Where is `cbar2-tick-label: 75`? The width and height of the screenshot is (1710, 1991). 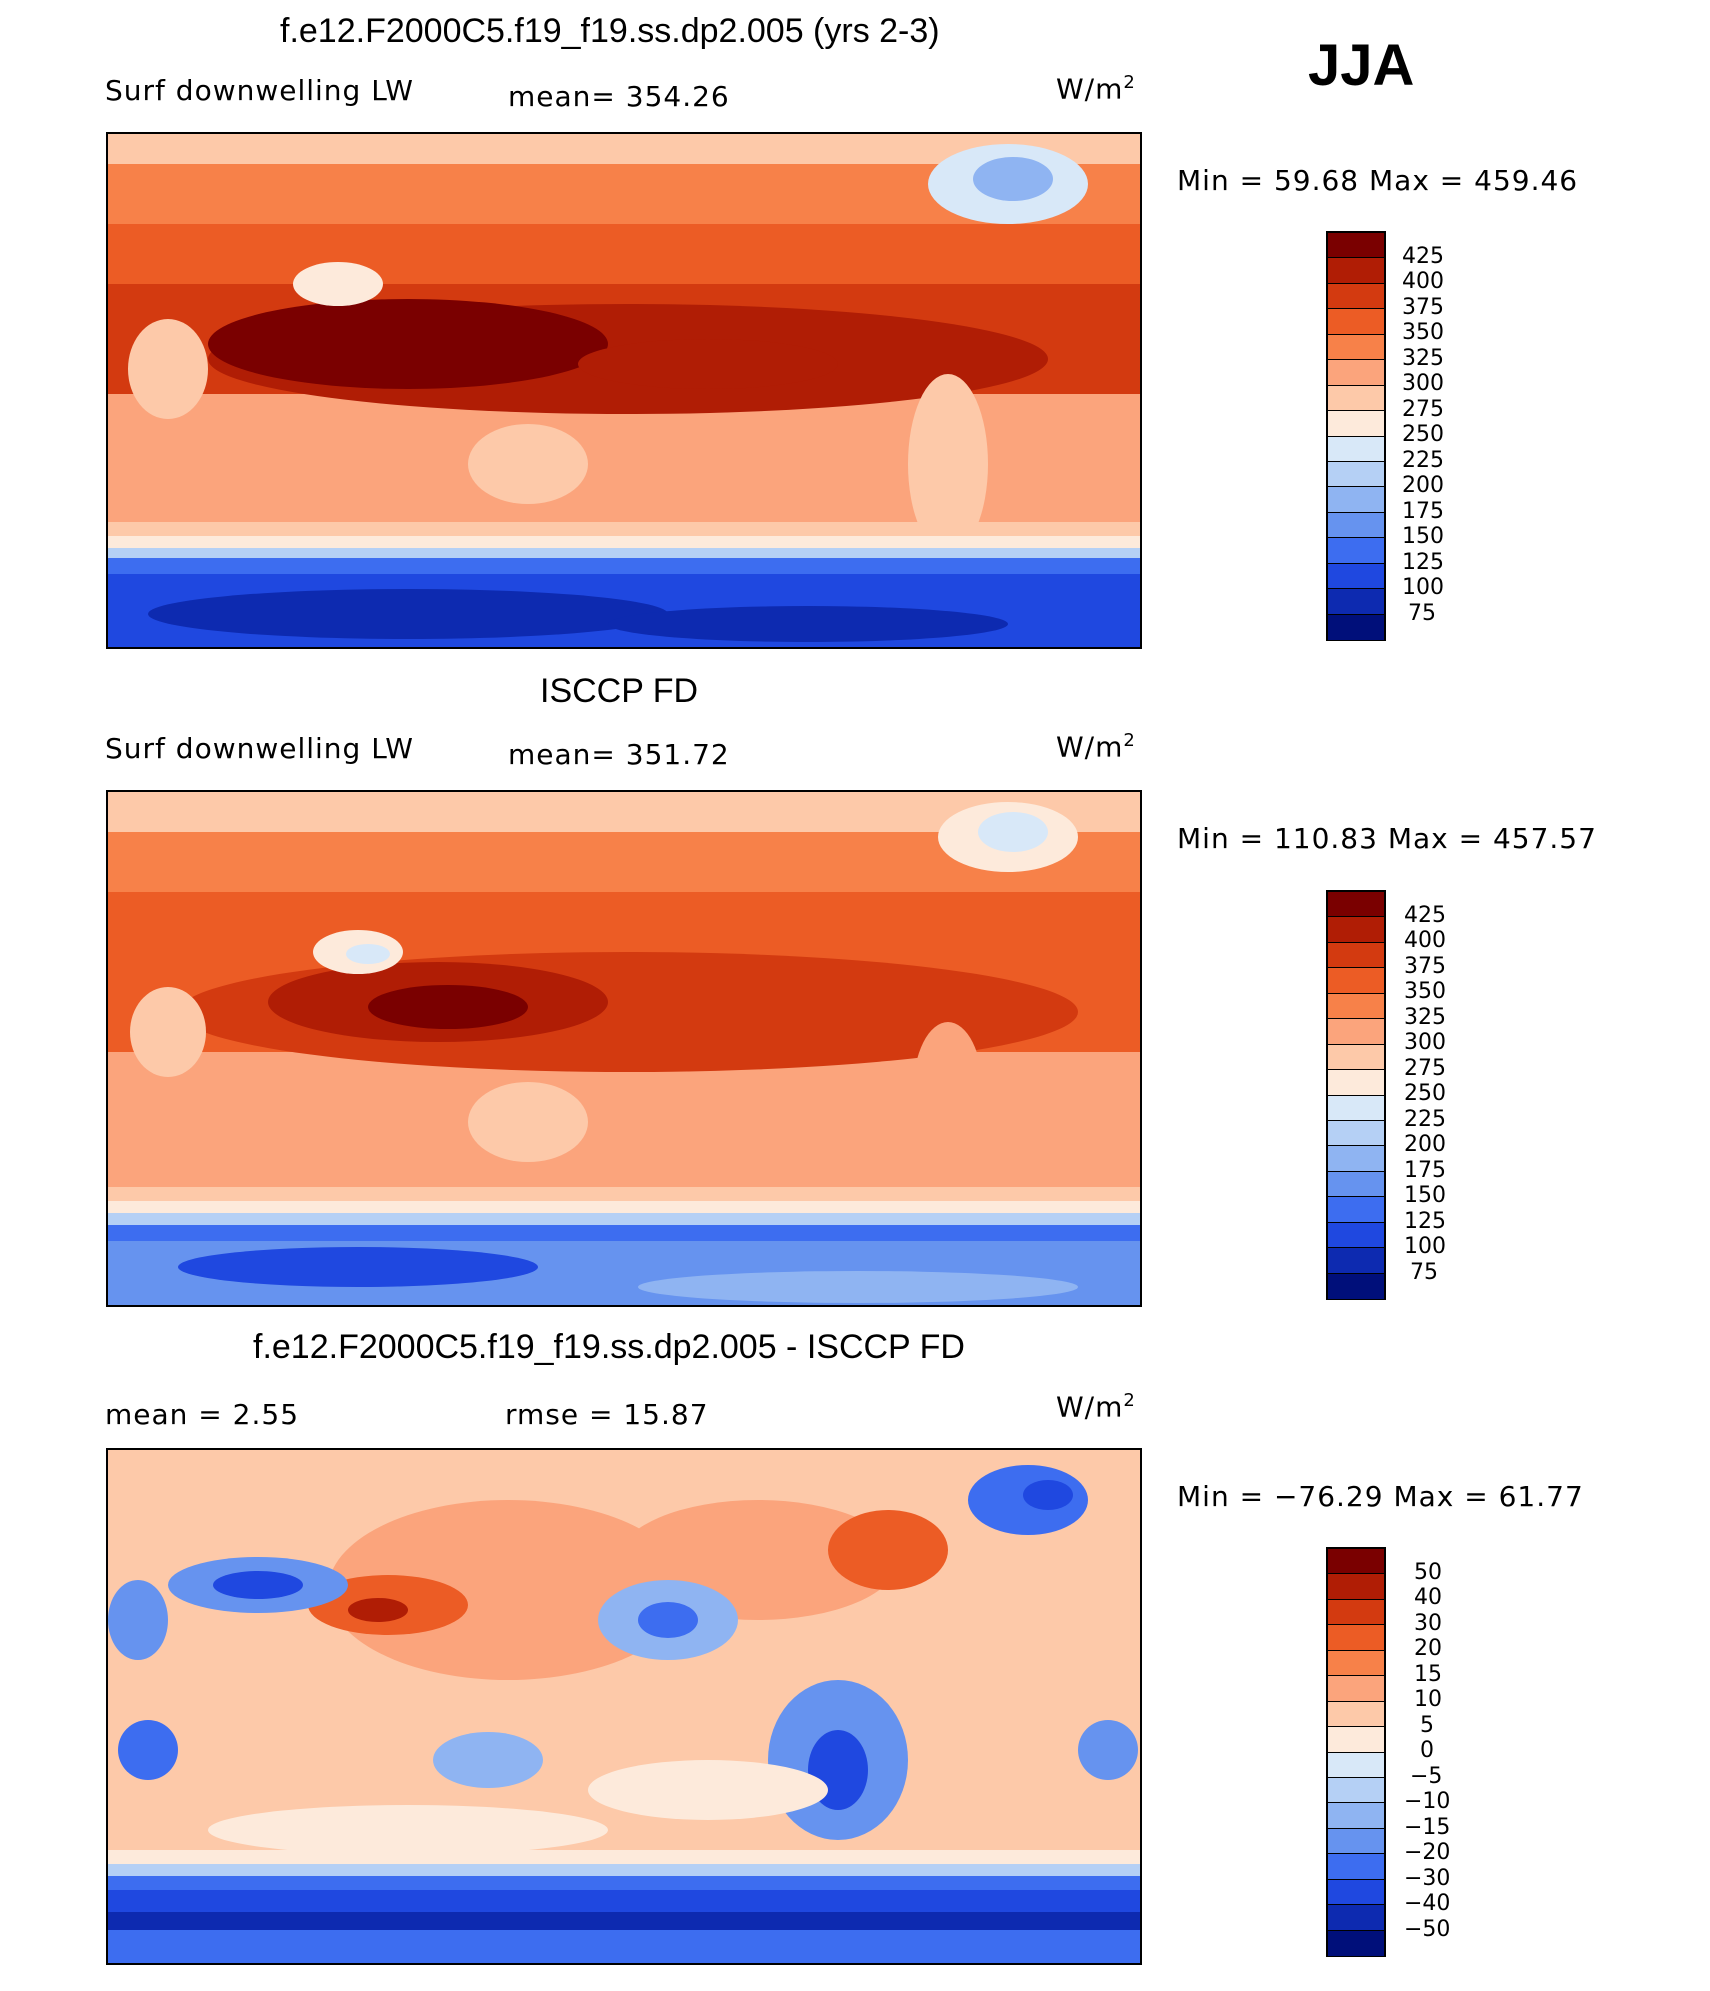 cbar2-tick-label: 75 is located at coordinates (1424, 1272).